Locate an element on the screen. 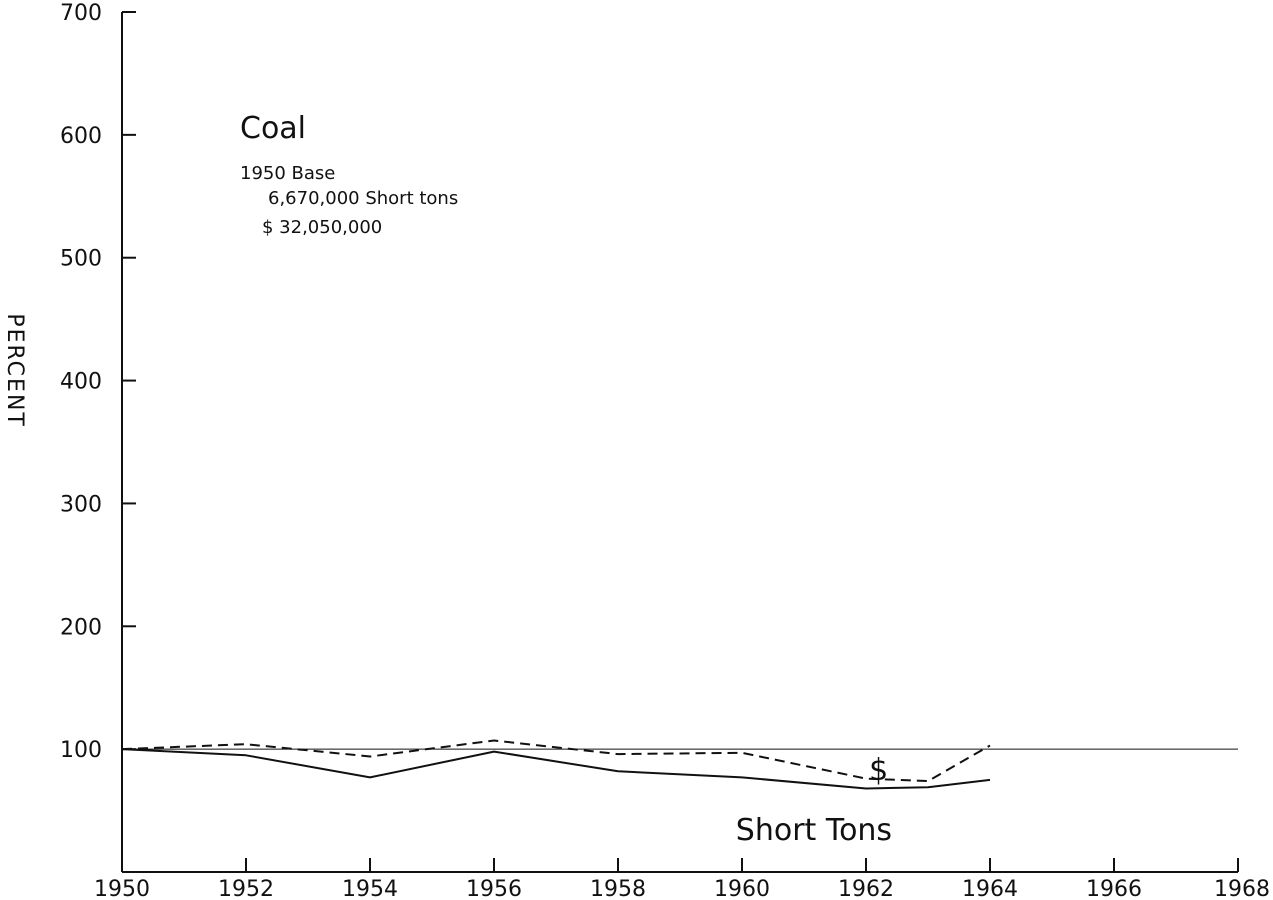 This screenshot has width=1273, height=900. x-tick-label: 1966 is located at coordinates (1114, 888).